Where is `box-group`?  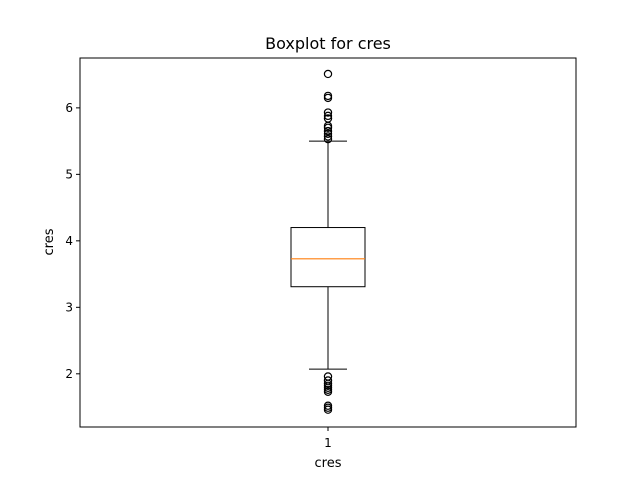
box-group is located at coordinates (328, 241).